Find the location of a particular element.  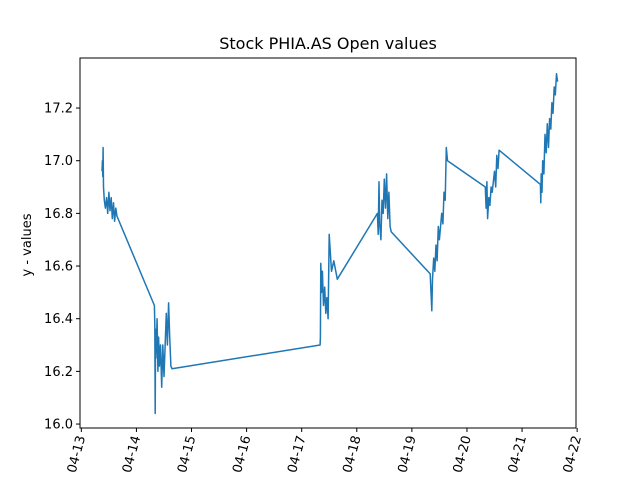

x-tick-label: 04-19 is located at coordinates (407, 454).